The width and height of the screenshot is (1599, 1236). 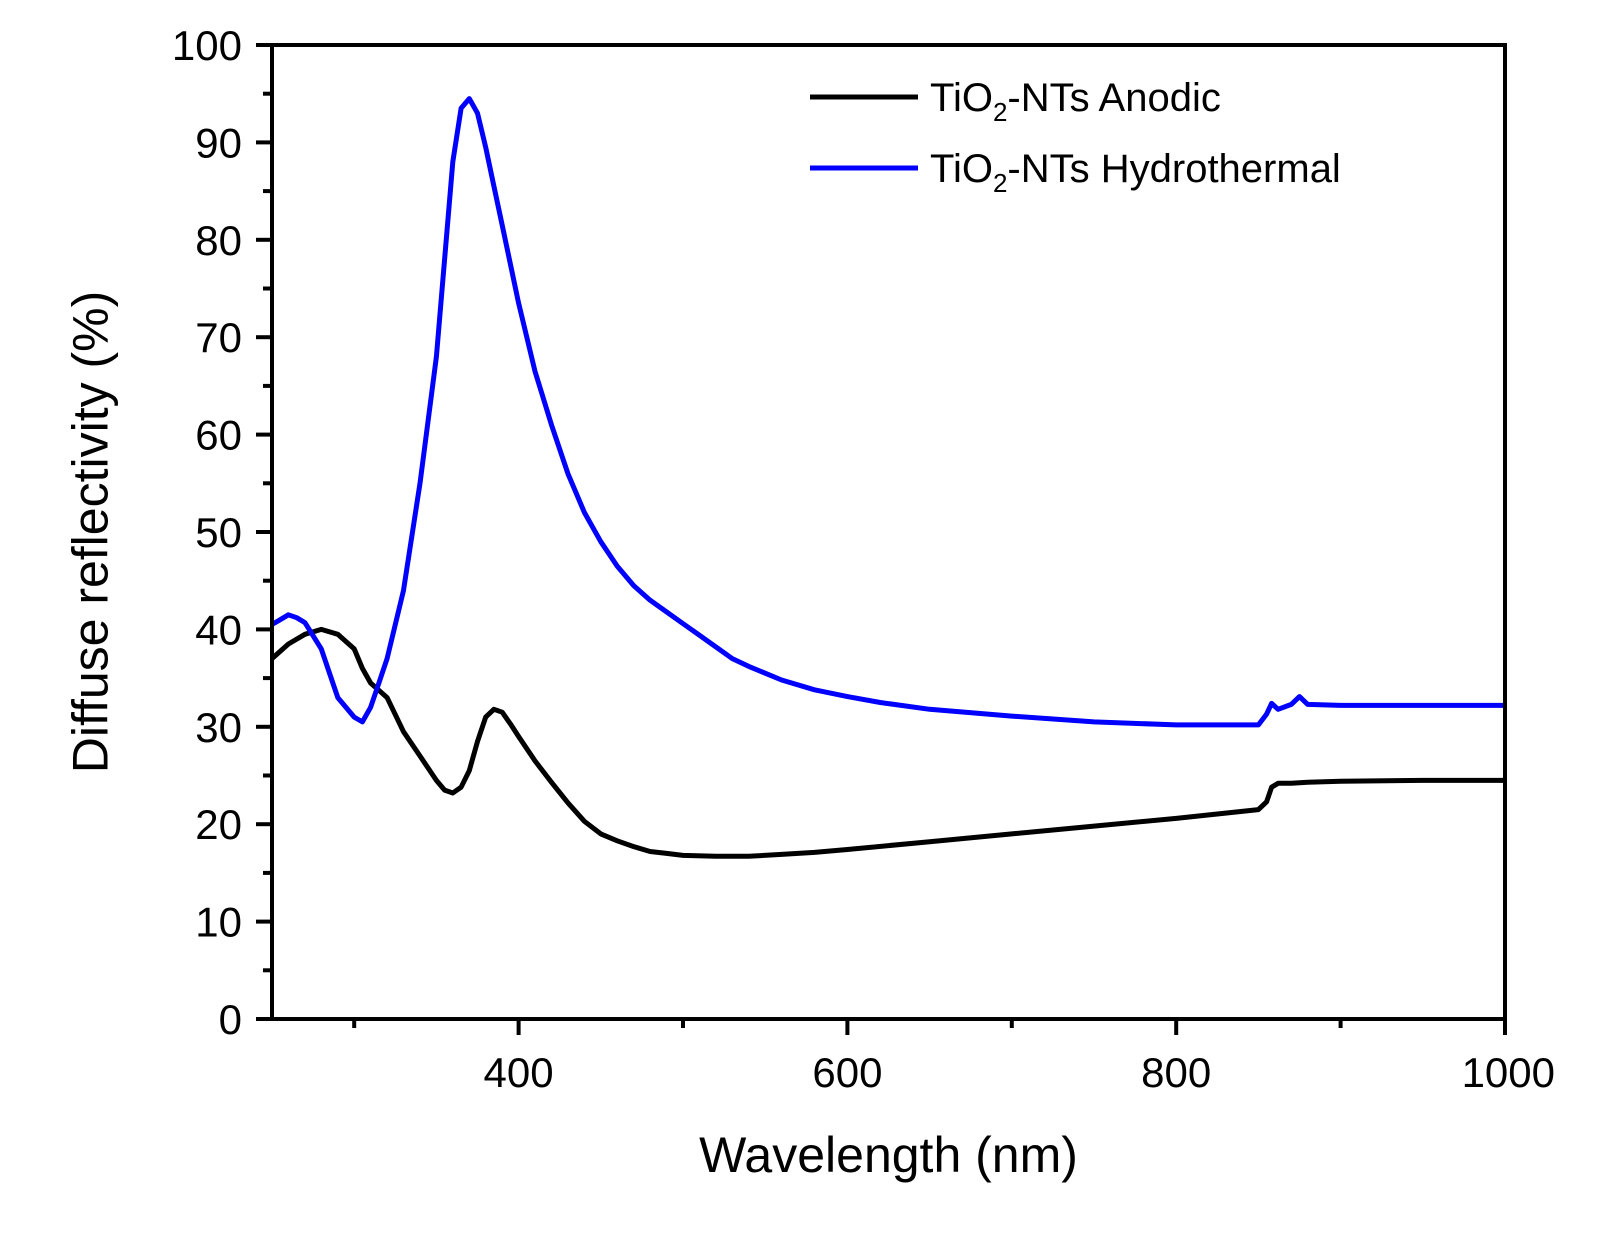 What do you see at coordinates (888, 742) in the screenshot?
I see `series-line-anodic` at bounding box center [888, 742].